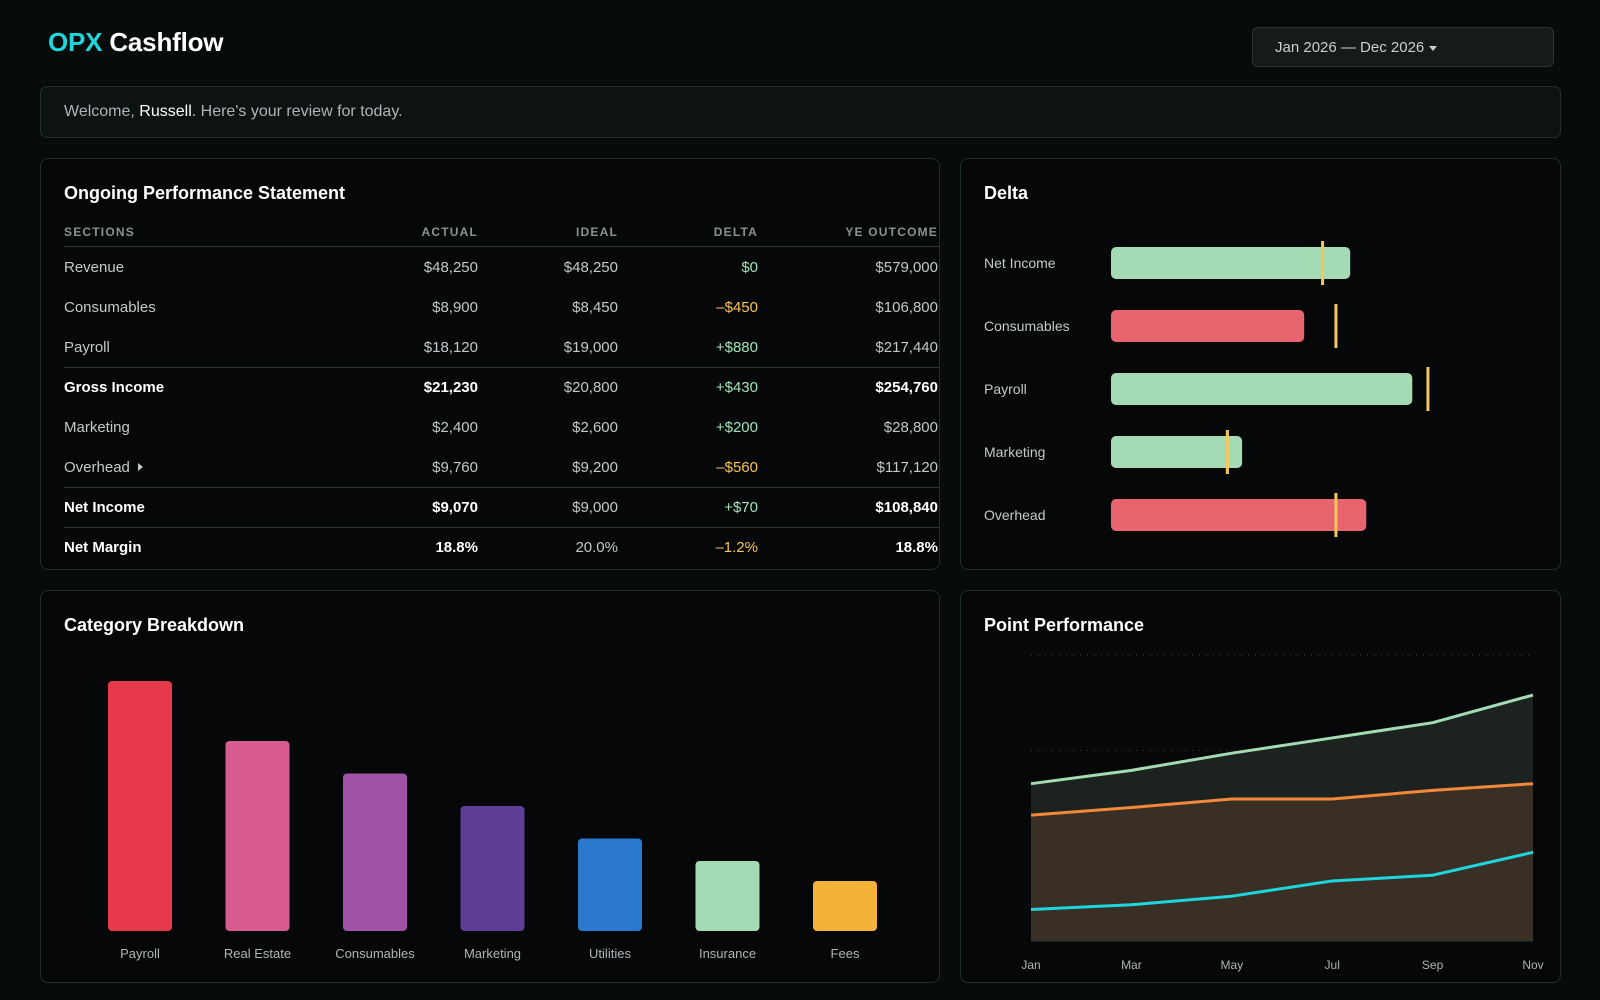 The height and width of the screenshot is (1000, 1600). I want to click on bar-fees, so click(845, 906).